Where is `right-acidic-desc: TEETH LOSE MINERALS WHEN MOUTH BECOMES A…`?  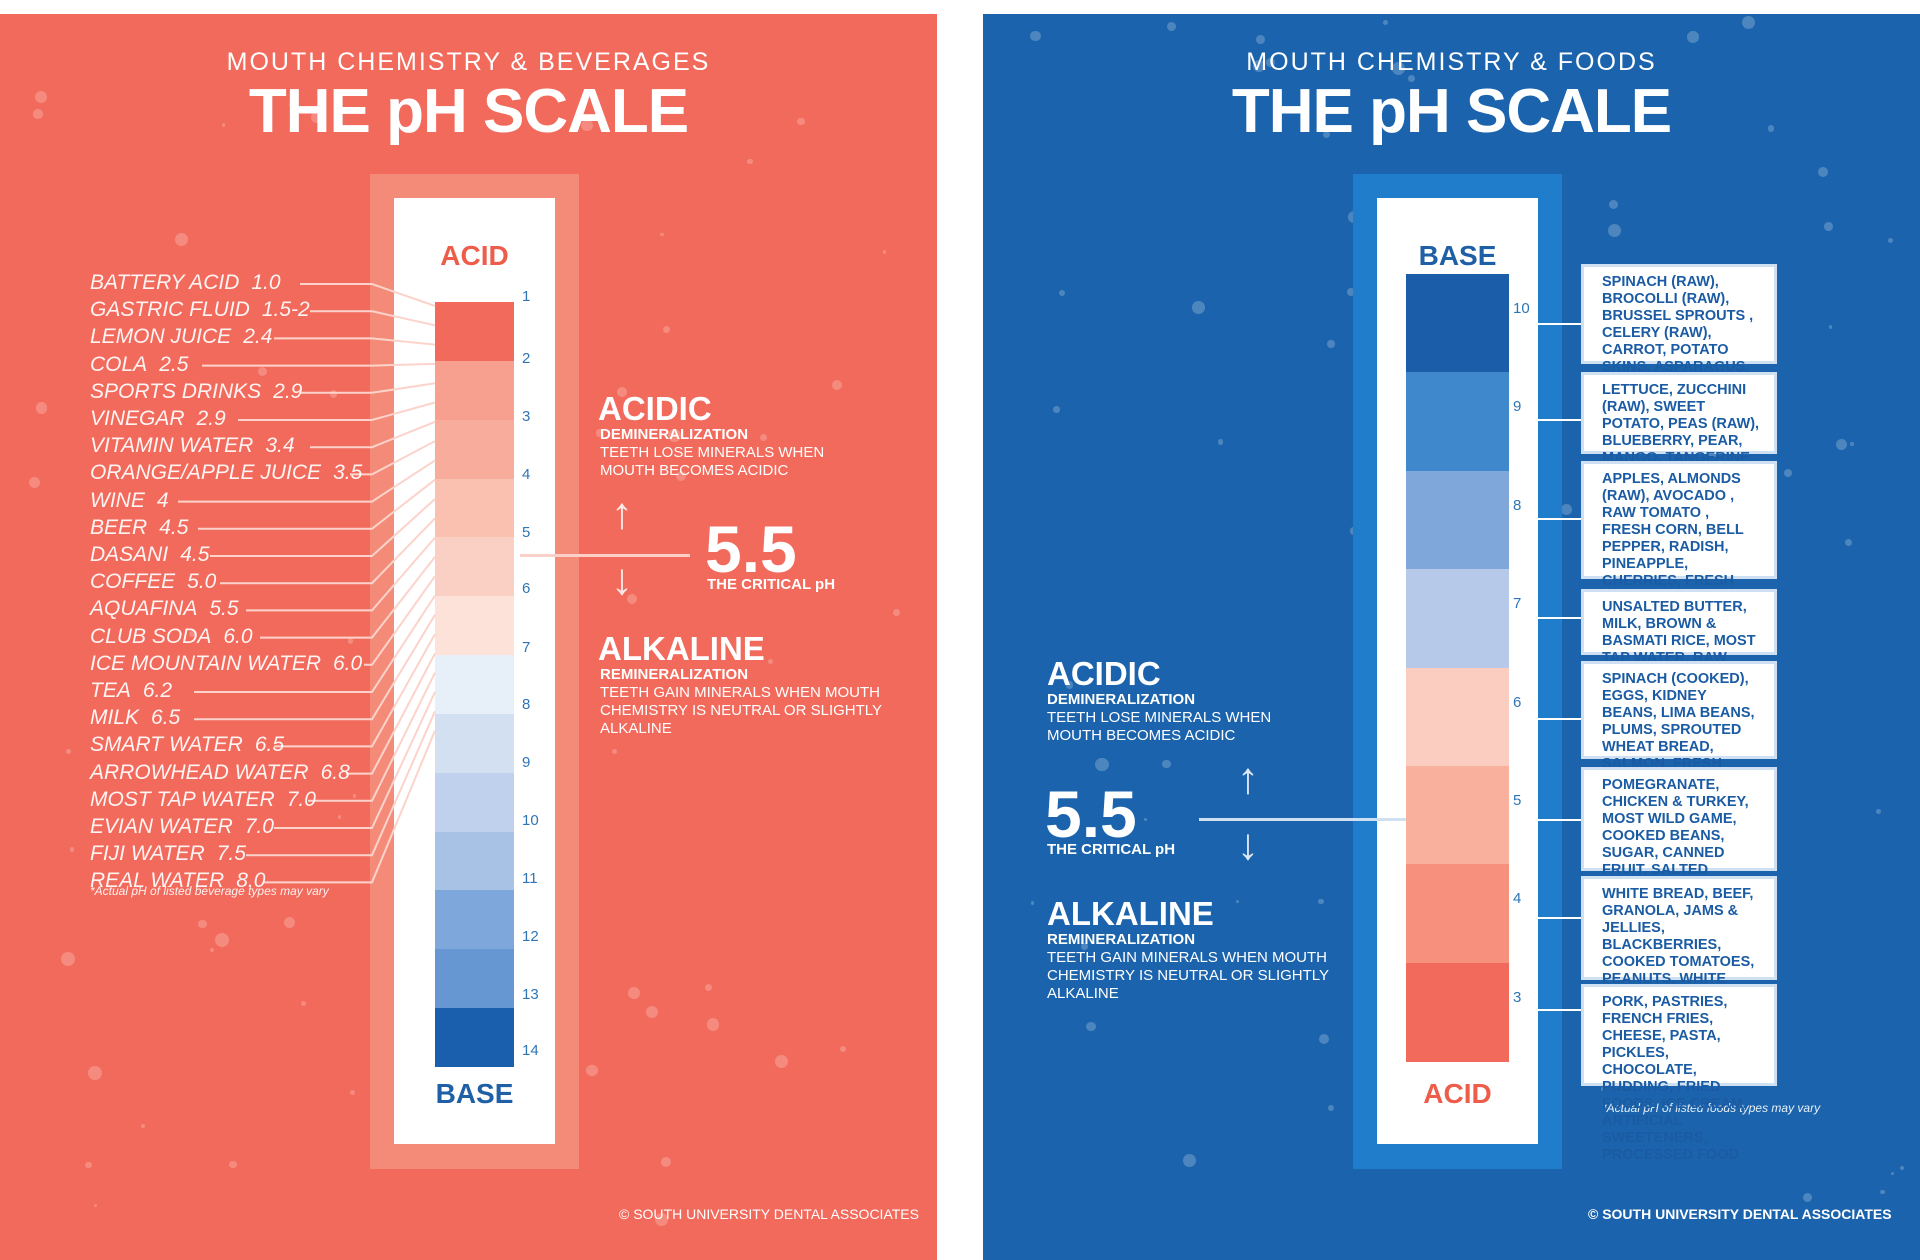 right-acidic-desc: TEETH LOSE MINERALS WHEN MOUTH BECOMES A… is located at coordinates (1159, 726).